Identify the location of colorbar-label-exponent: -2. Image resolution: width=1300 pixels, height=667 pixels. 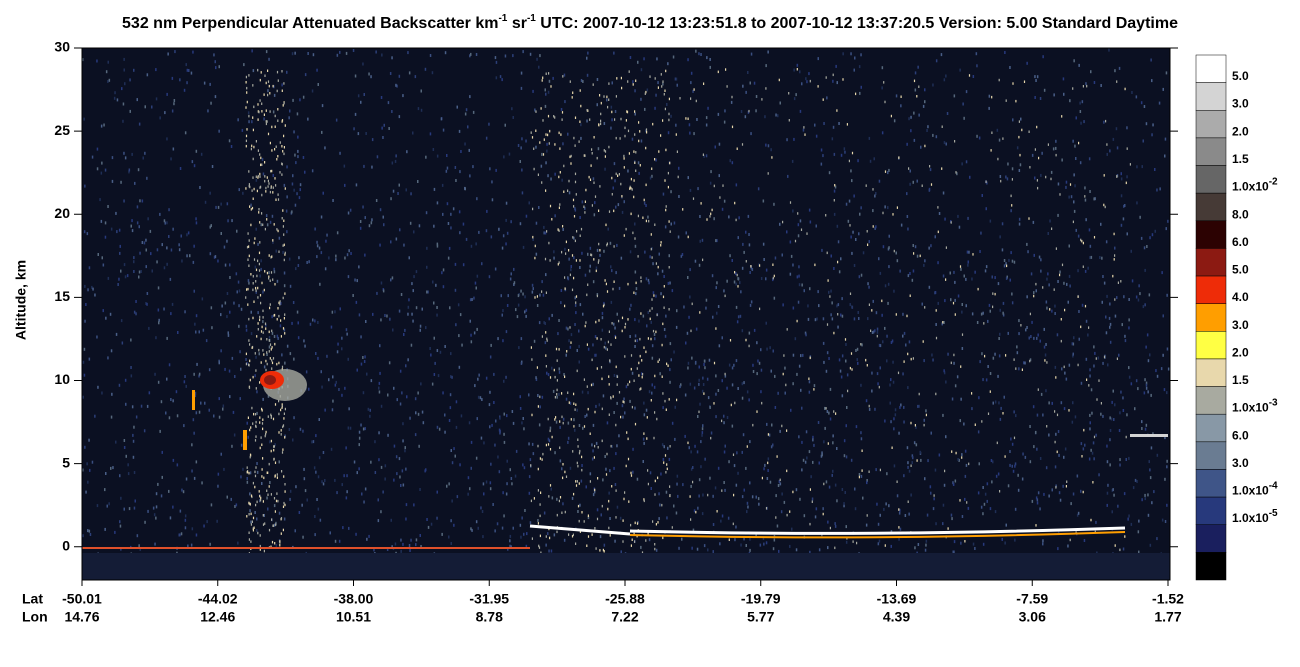
(1273, 182).